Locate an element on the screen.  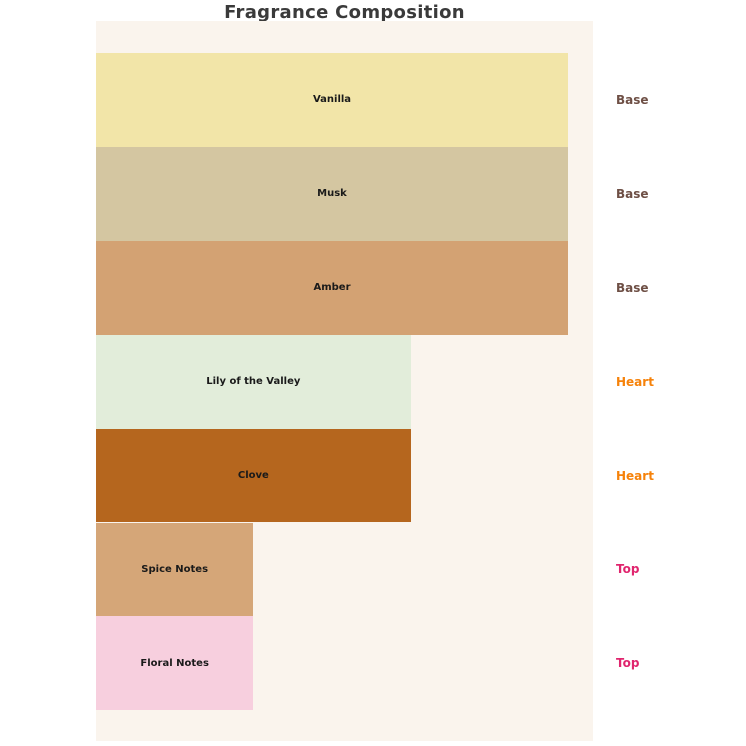
bar-label: Floral Notes is located at coordinates (174, 663).